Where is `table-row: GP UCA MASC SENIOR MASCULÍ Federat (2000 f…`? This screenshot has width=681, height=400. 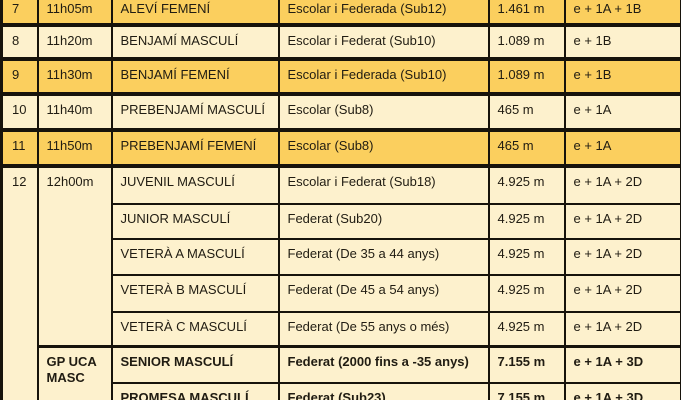
table-row: GP UCA MASC SENIOR MASCULÍ Federat (2000 f… is located at coordinates (341, 372).